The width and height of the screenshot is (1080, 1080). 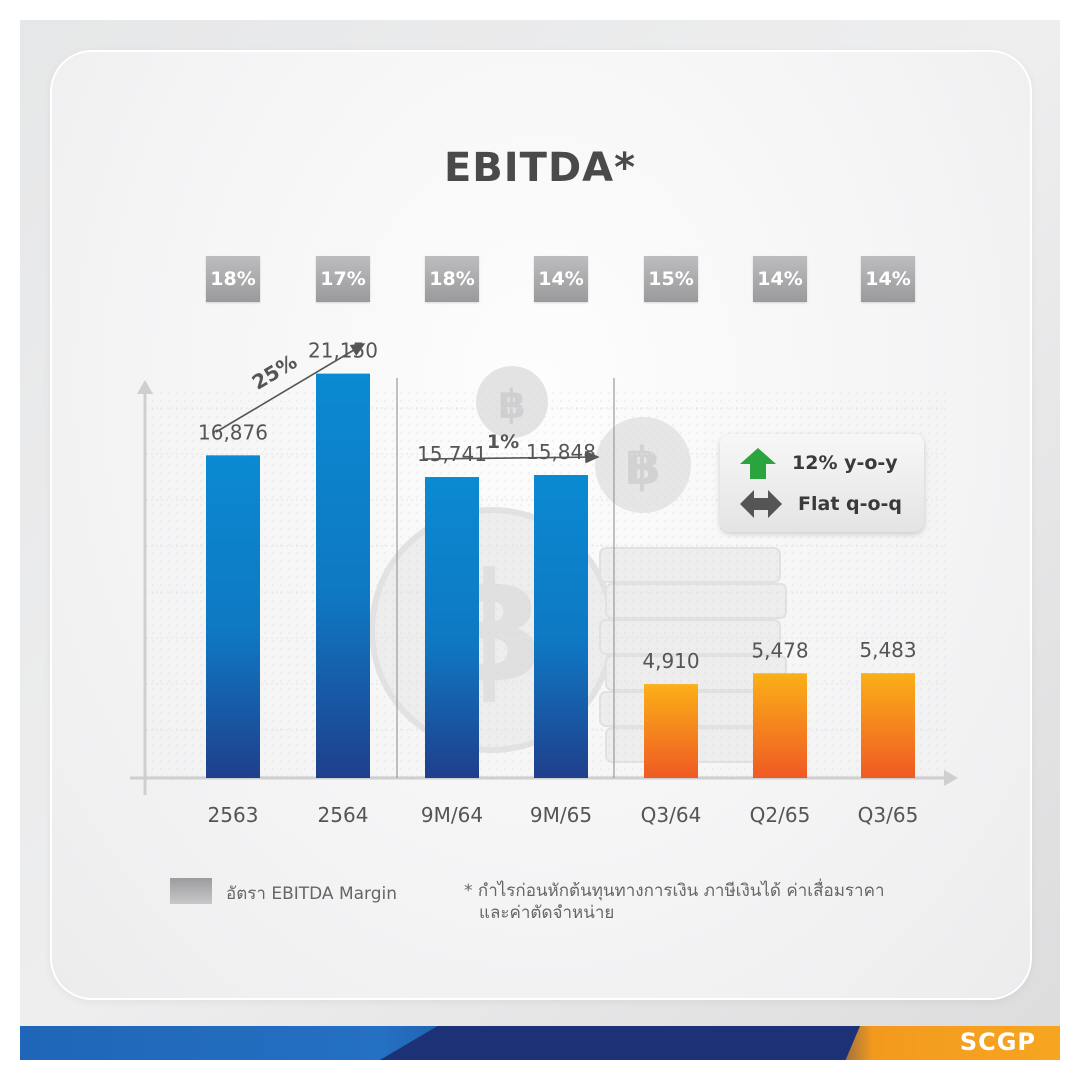 I want to click on value-label: 21,150, so click(x=343, y=351).